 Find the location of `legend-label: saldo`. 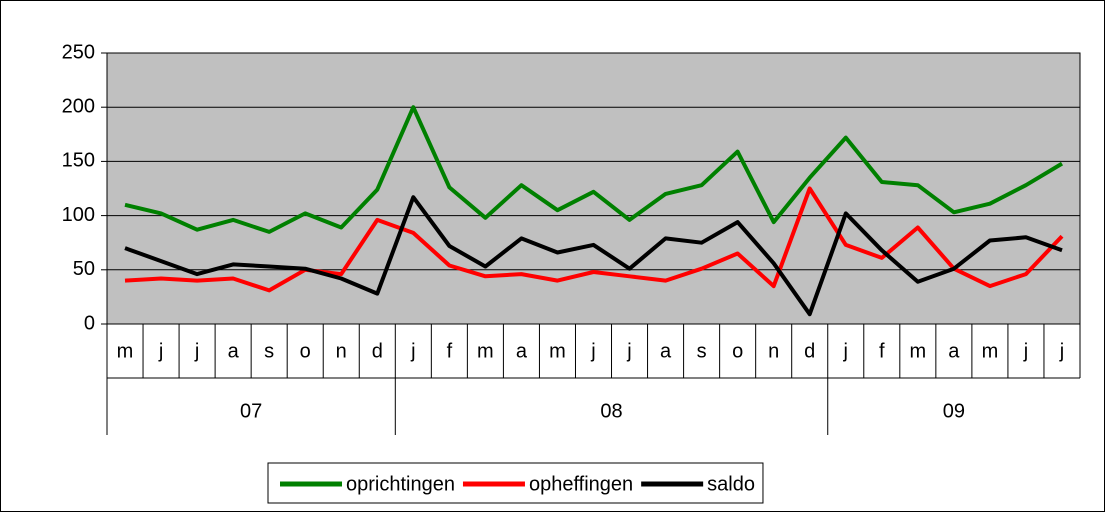

legend-label: saldo is located at coordinates (731, 484).